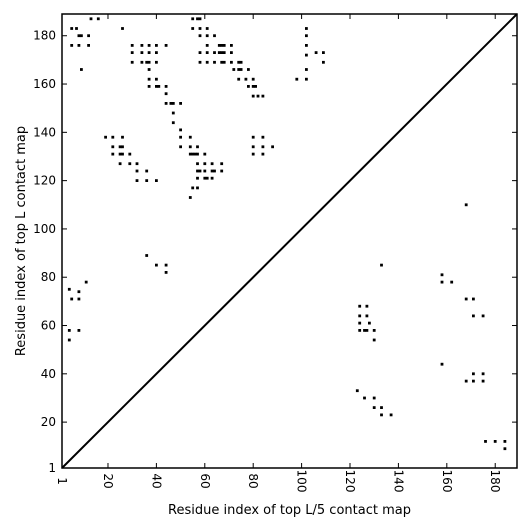  I want to click on x-tick-label: 180, so click(495, 481).